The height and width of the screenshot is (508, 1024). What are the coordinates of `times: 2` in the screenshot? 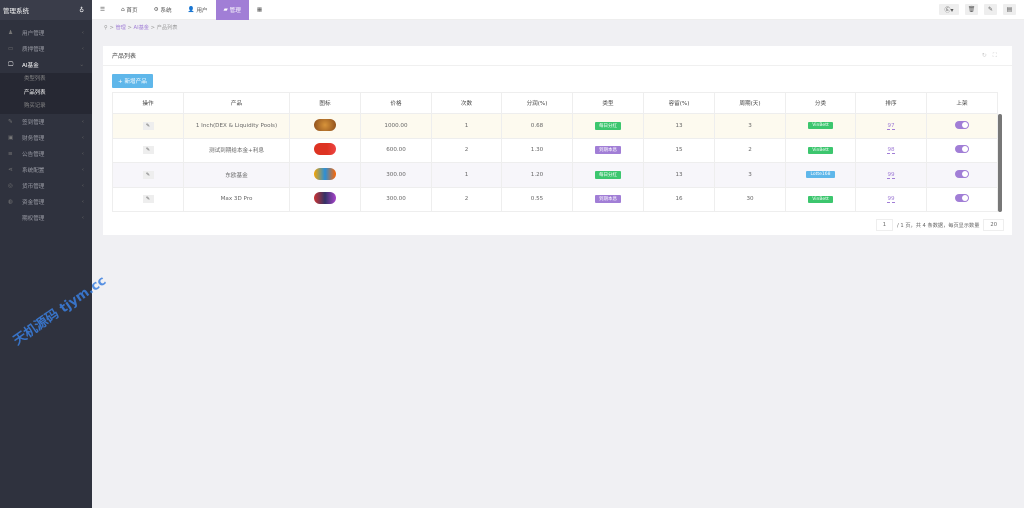 It's located at (466, 150).